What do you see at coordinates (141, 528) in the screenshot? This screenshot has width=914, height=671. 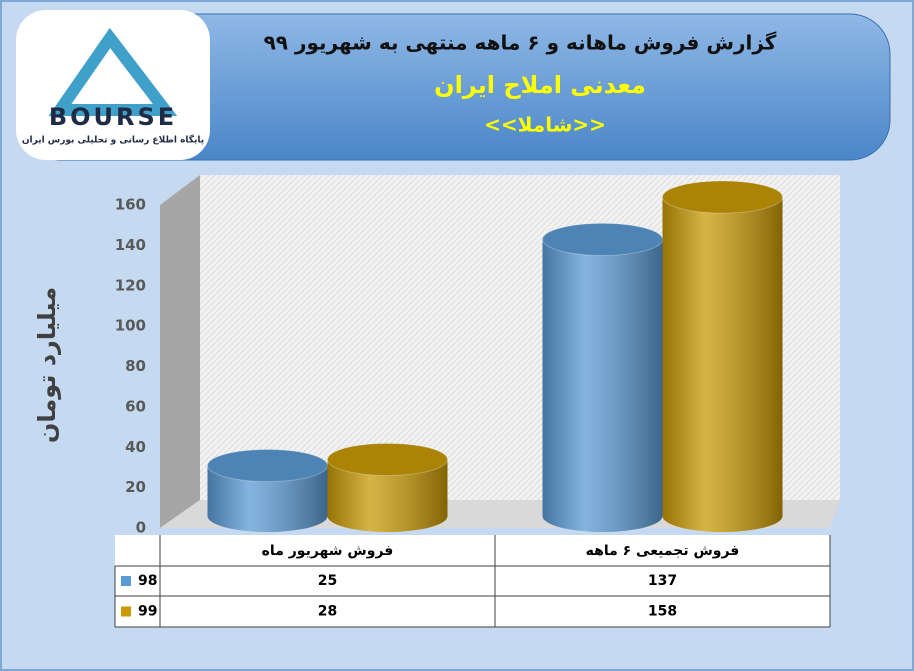 I see `y-tick-label: 0` at bounding box center [141, 528].